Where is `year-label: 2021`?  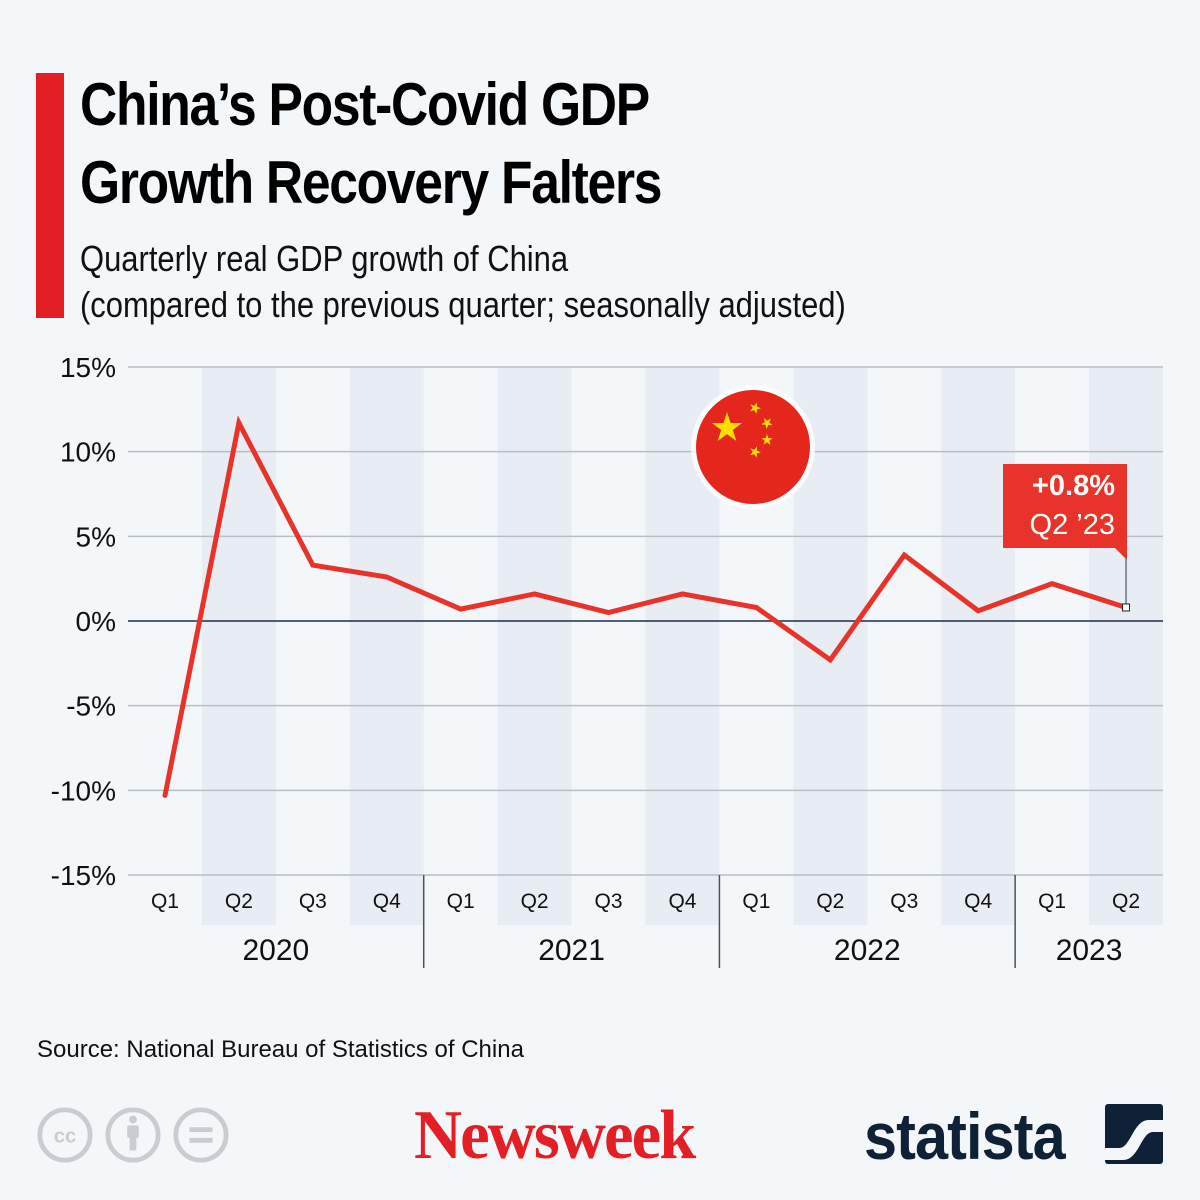 year-label: 2021 is located at coordinates (571, 950).